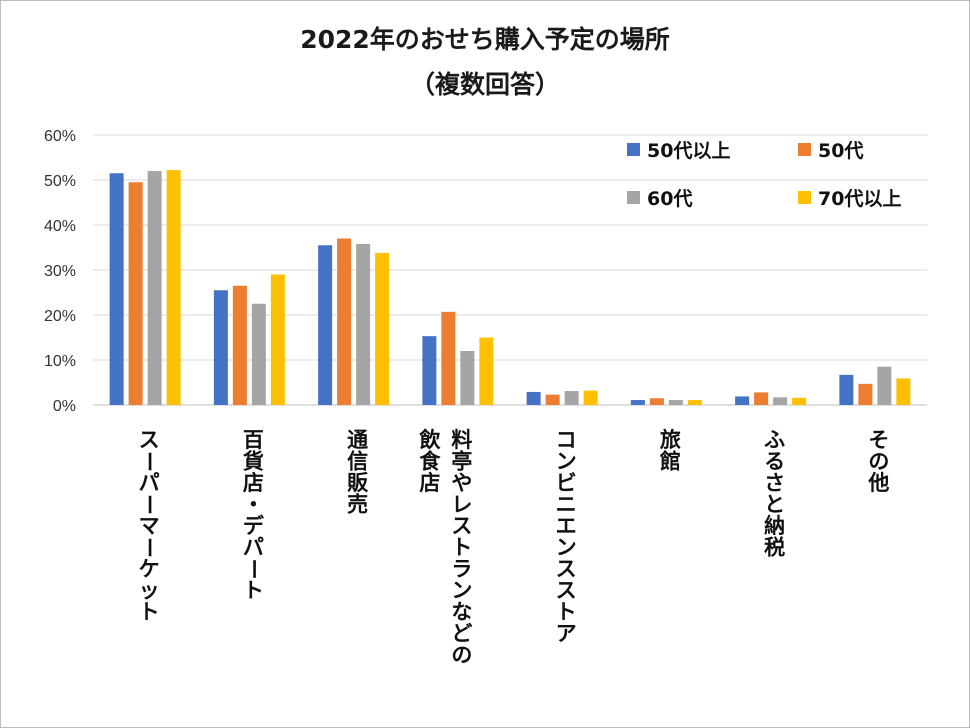 The image size is (970, 728). Describe the element at coordinates (357, 462) in the screenshot. I see `category-label-char: 信` at that location.